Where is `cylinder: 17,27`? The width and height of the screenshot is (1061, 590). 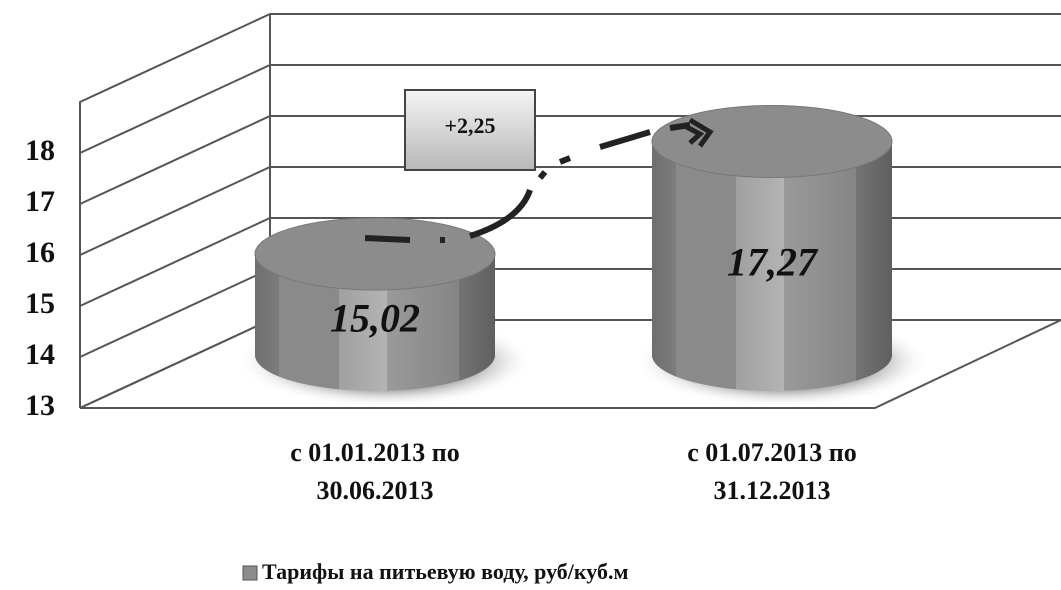
cylinder: 17,27 is located at coordinates (782, 256).